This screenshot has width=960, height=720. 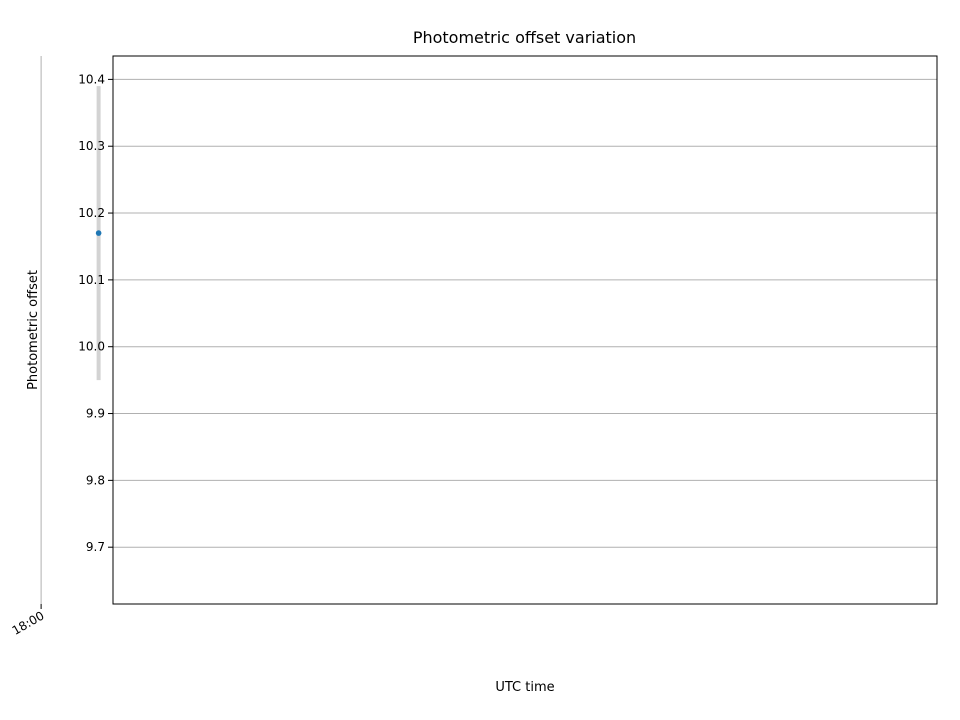 I want to click on x-axis-ticks: 18:0020:0022:0000:0002:0004:00, so click(x=28, y=621).